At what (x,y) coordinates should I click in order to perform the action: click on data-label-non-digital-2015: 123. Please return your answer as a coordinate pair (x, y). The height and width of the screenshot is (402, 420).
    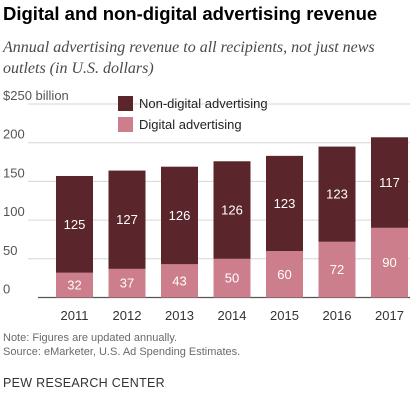
    Looking at the image, I should click on (285, 203).